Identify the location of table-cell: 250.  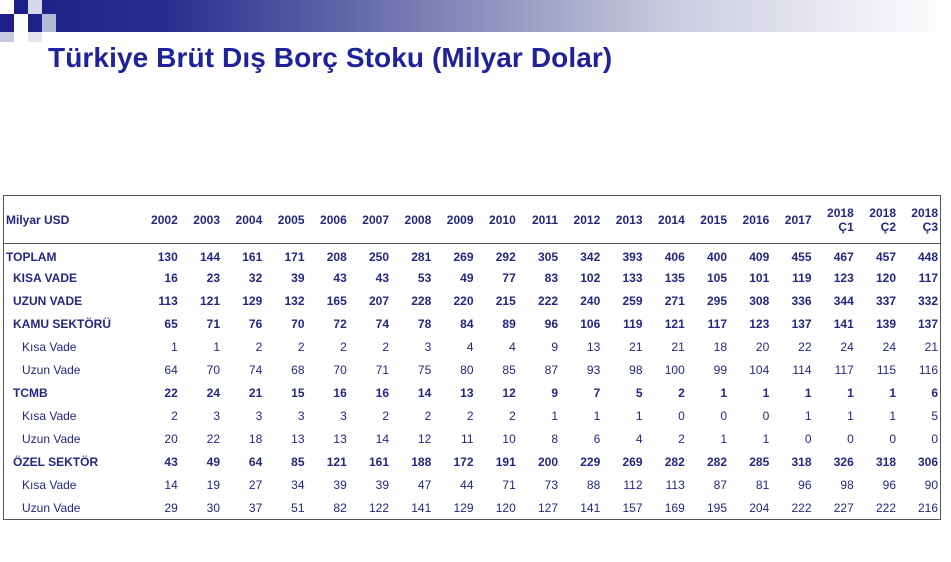
(378, 256).